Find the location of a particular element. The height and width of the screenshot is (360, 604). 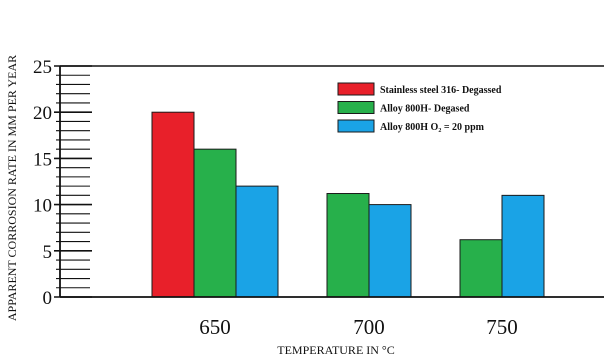

y-tick-label: 0 is located at coordinates (48, 298).